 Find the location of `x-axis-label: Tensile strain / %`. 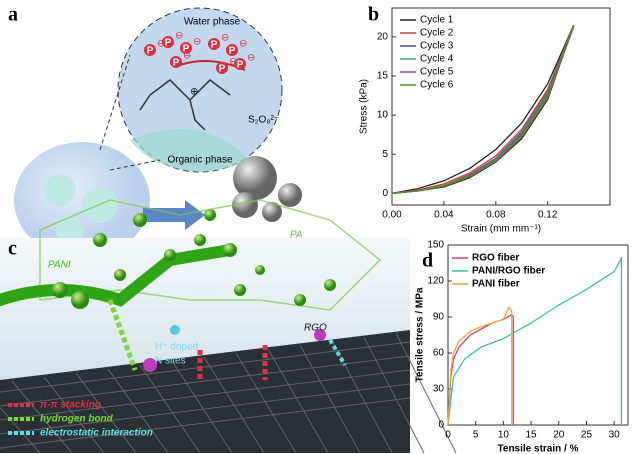

x-axis-label: Tensile strain / % is located at coordinates (538, 449).